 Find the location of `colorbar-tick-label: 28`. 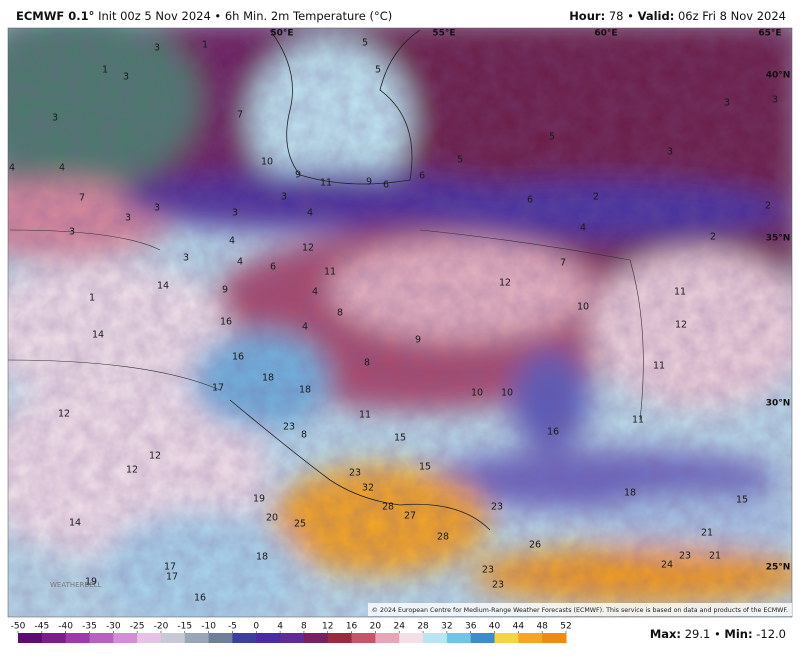

colorbar-tick-label: 28 is located at coordinates (423, 627).